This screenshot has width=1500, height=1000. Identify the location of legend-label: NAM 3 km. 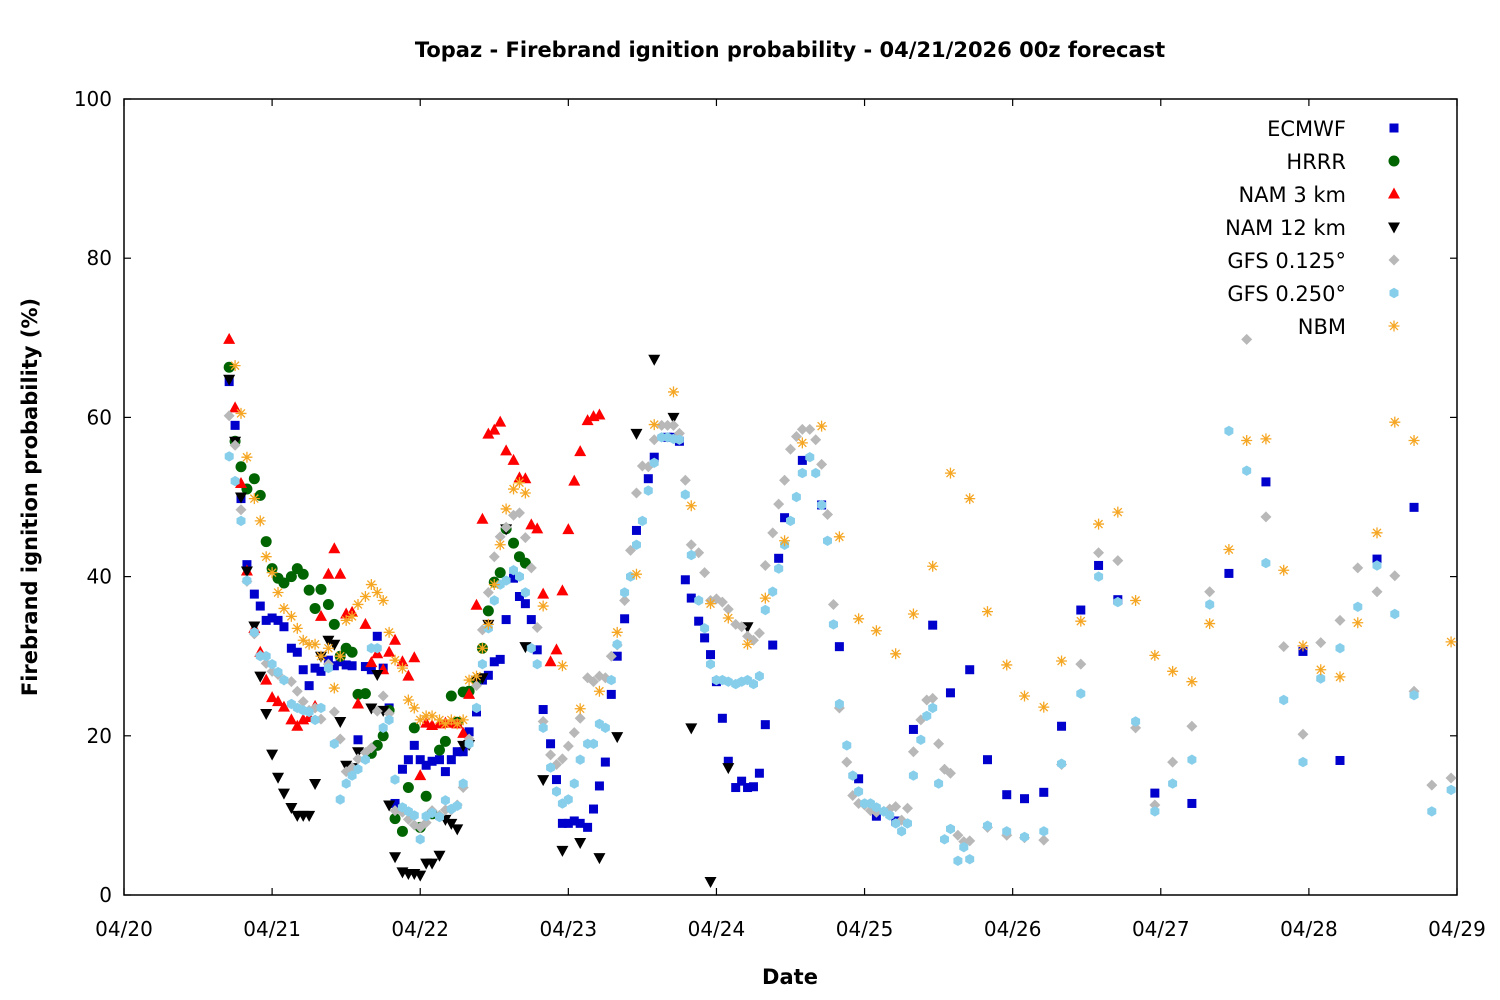
(1292, 195).